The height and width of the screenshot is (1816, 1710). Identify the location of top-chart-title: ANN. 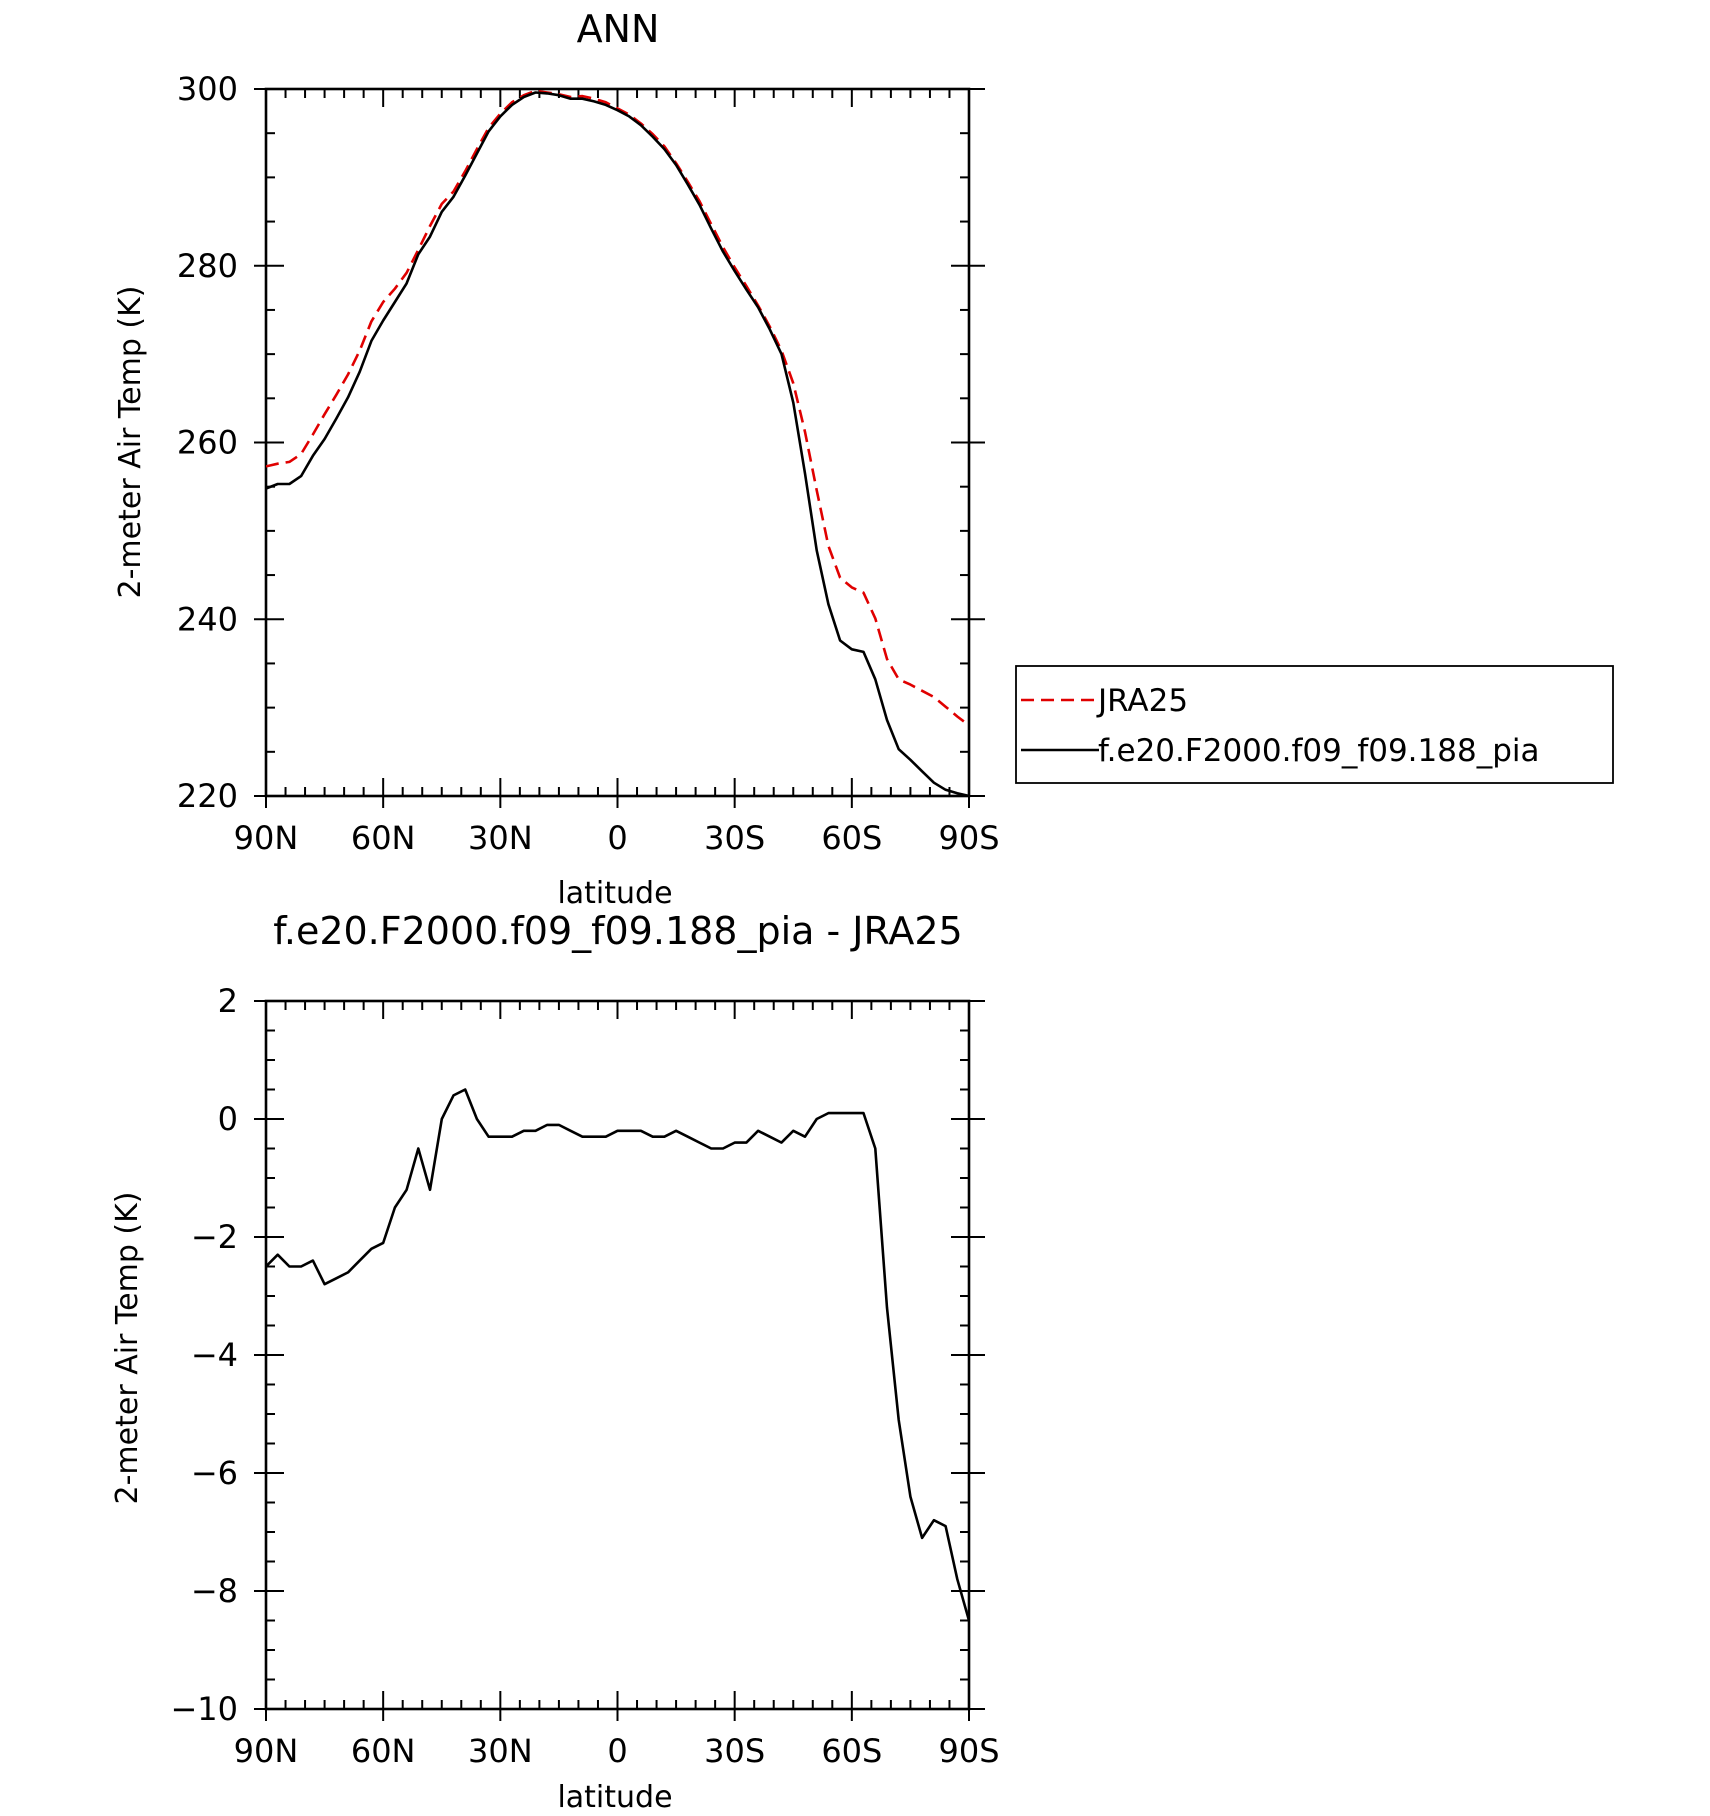
(618, 29).